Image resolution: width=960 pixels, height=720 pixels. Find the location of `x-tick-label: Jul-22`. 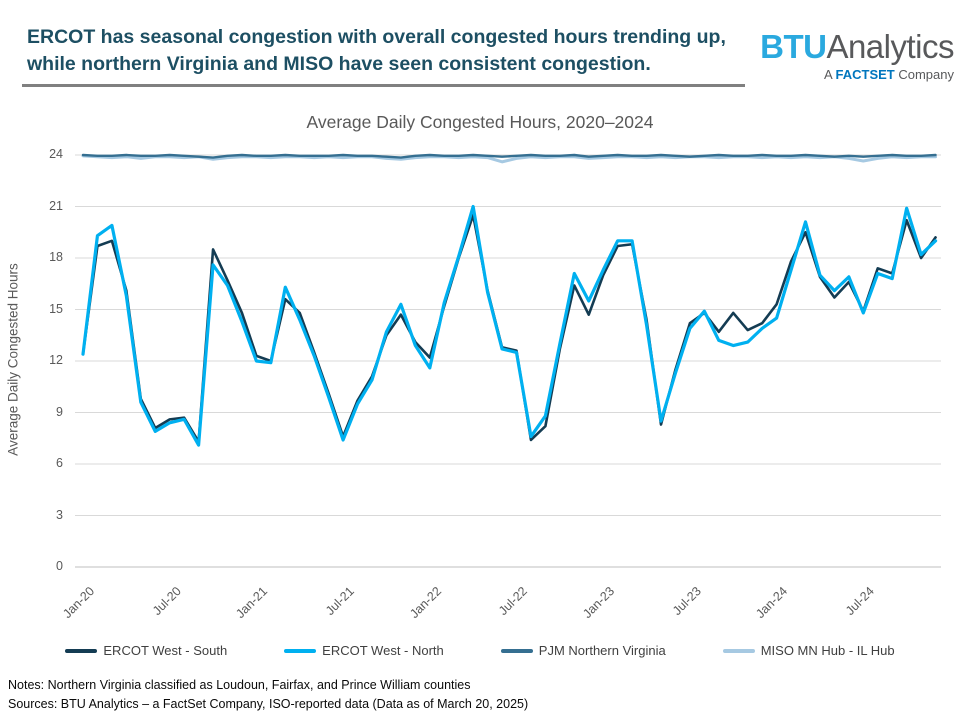

x-tick-label: Jul-22 is located at coordinates (513, 601).